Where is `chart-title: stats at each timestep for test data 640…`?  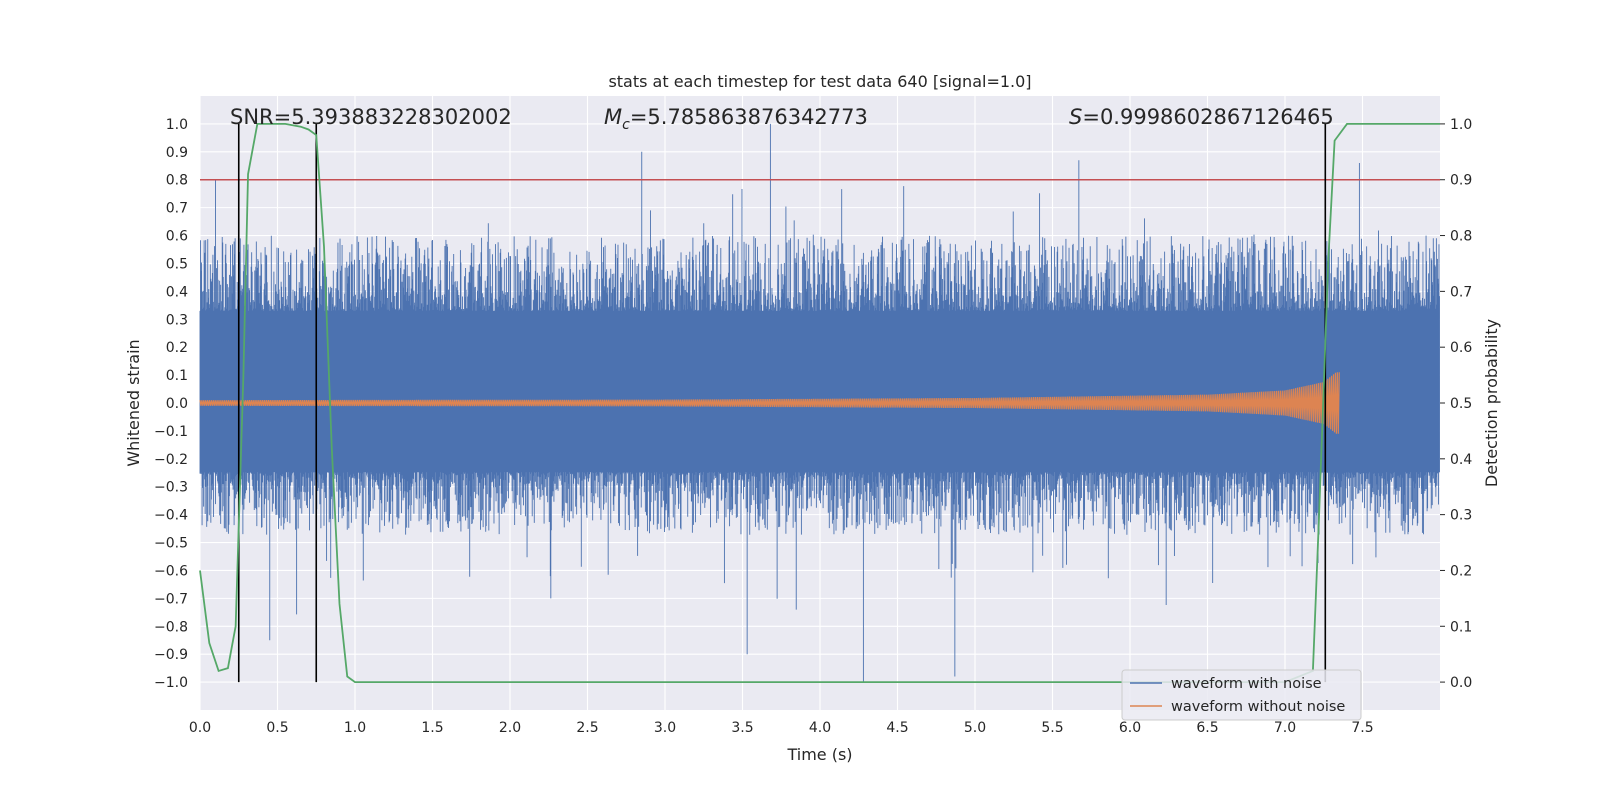 chart-title: stats at each timestep for test data 640… is located at coordinates (819, 81).